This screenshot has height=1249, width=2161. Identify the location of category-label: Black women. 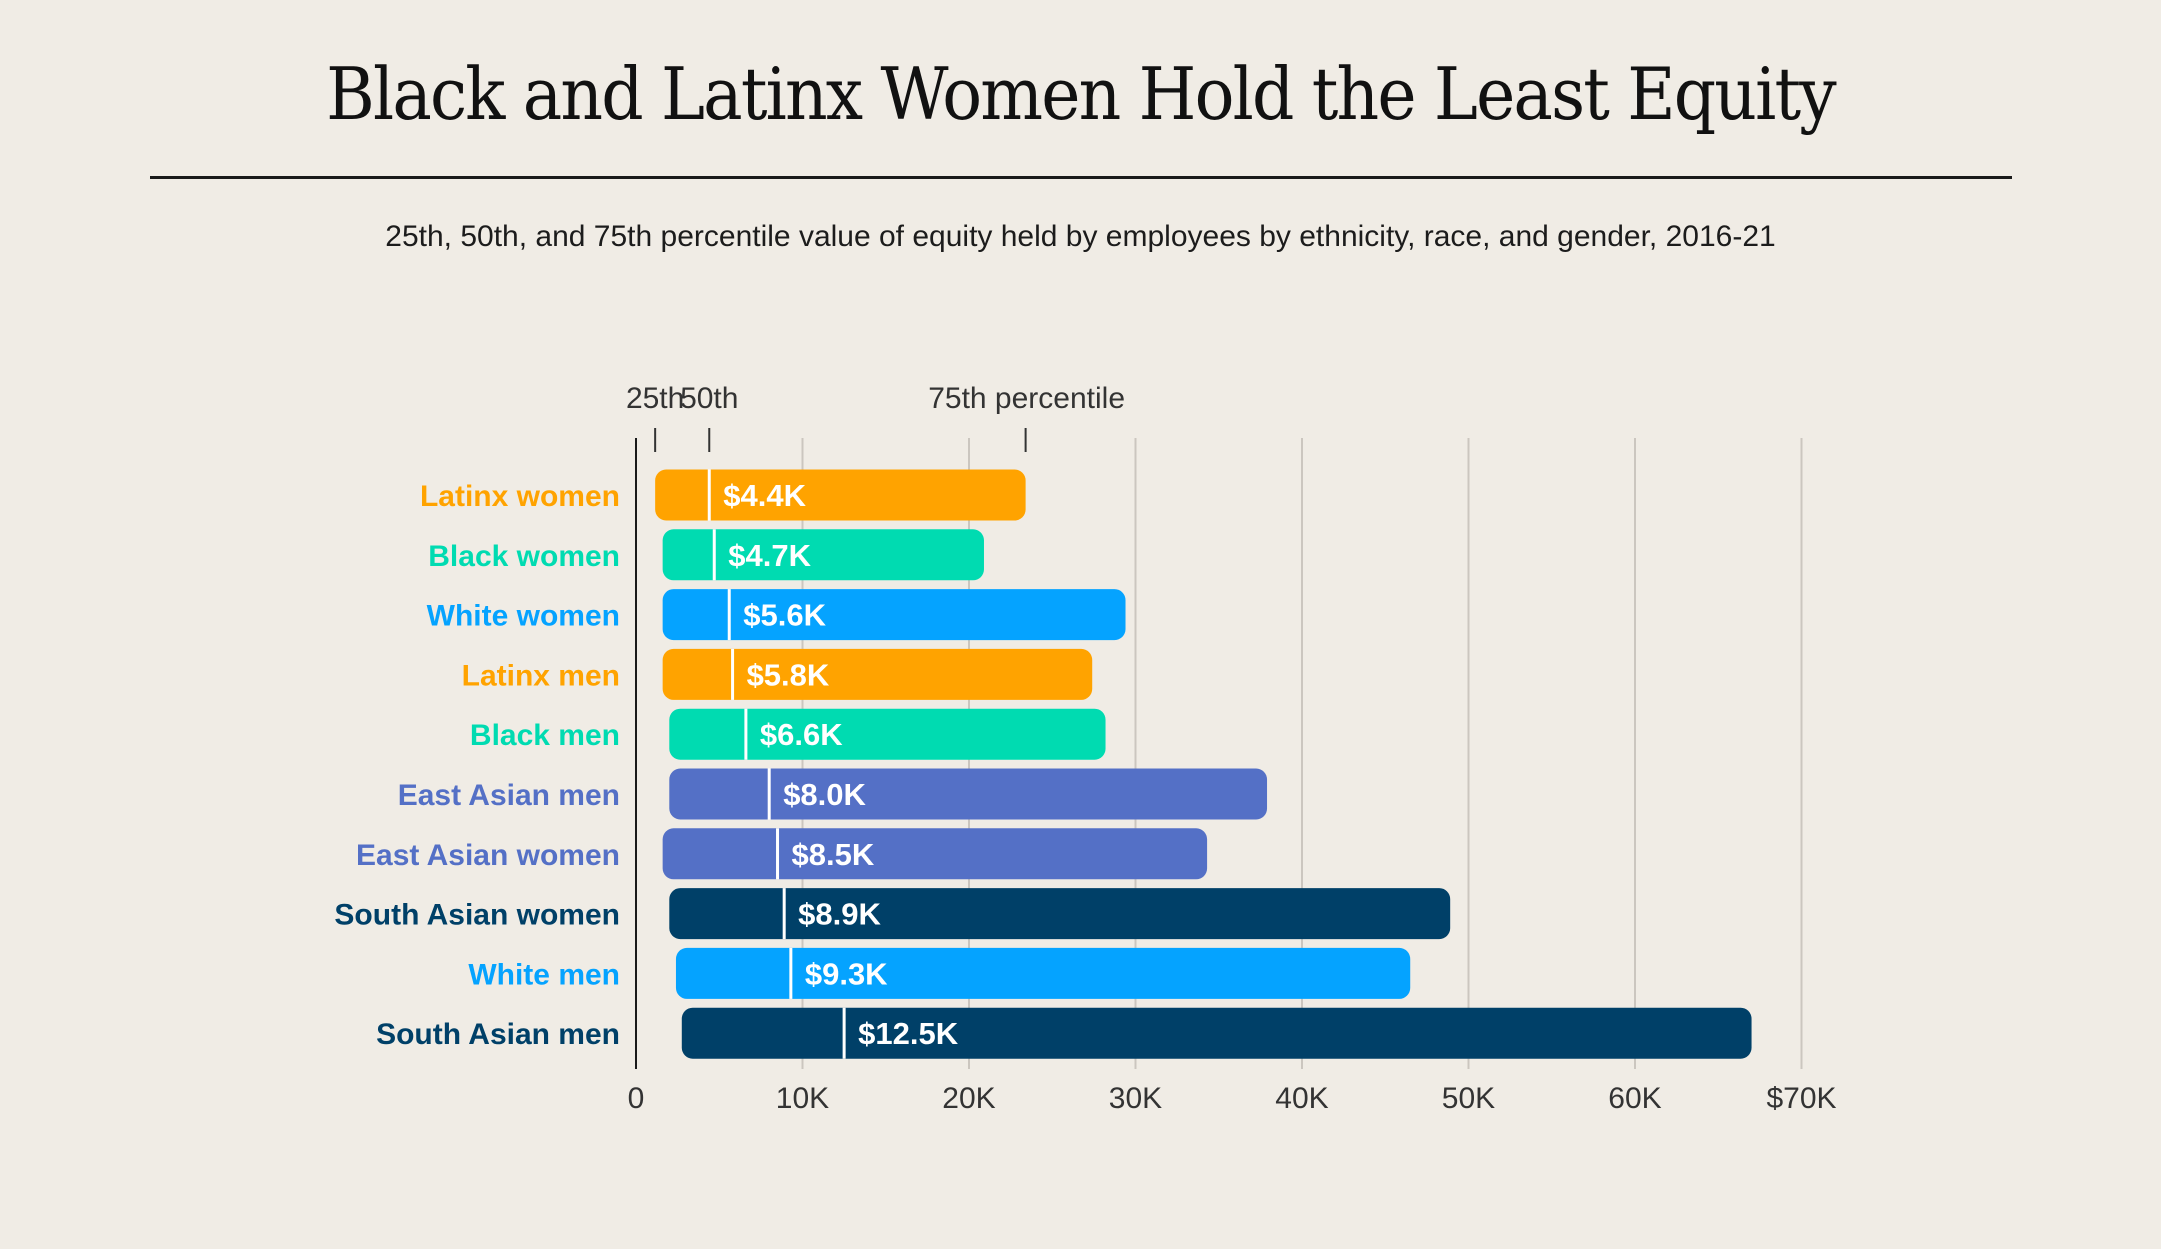
(524, 556).